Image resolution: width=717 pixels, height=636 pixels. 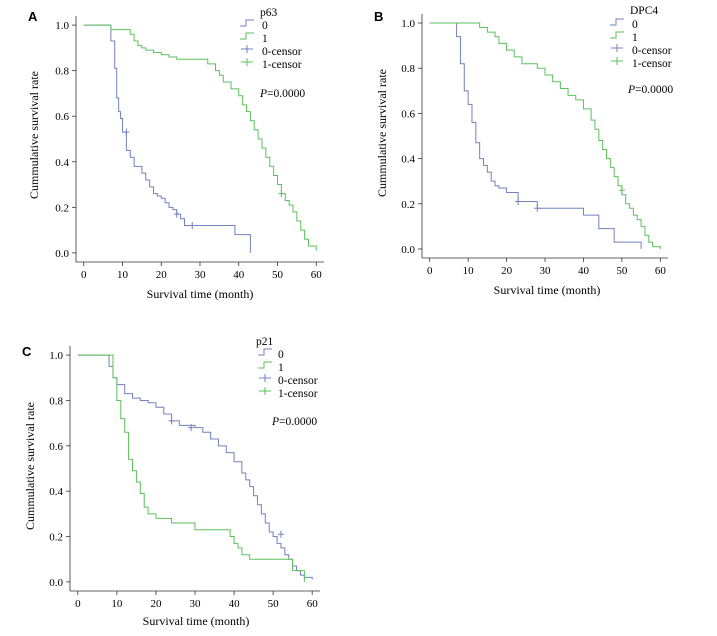 I want to click on panel-a-xtick-label: 30, so click(x=201, y=275).